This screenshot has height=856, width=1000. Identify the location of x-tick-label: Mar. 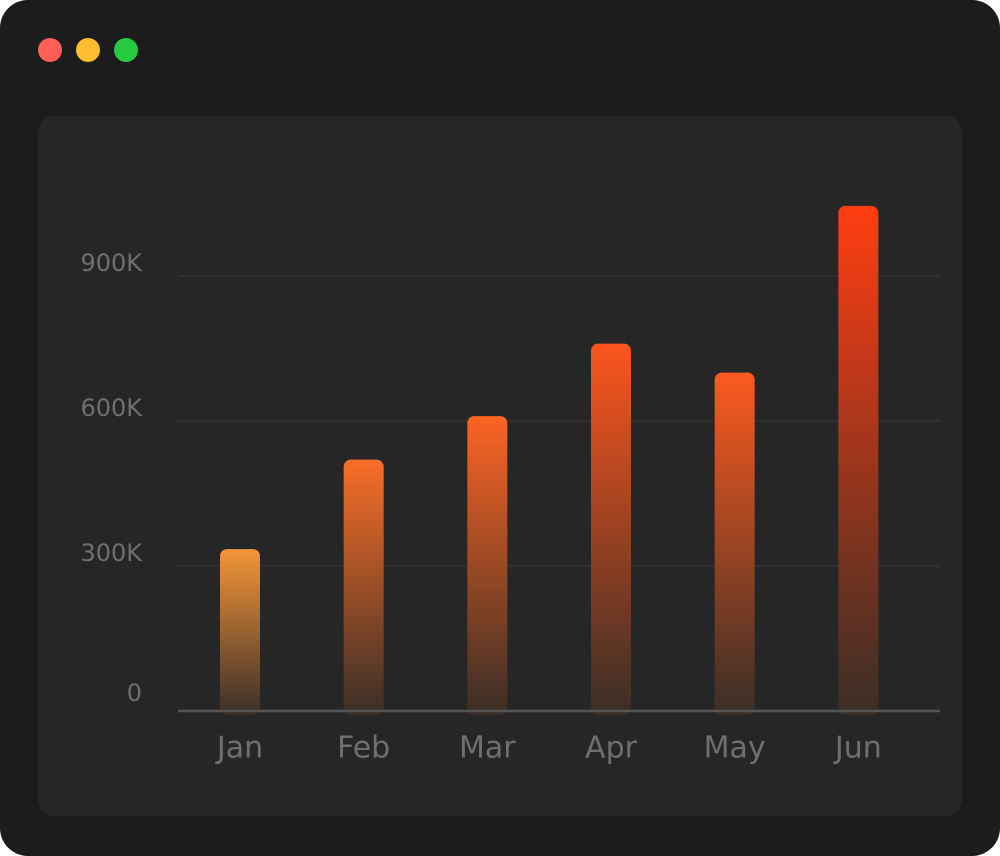
(487, 748).